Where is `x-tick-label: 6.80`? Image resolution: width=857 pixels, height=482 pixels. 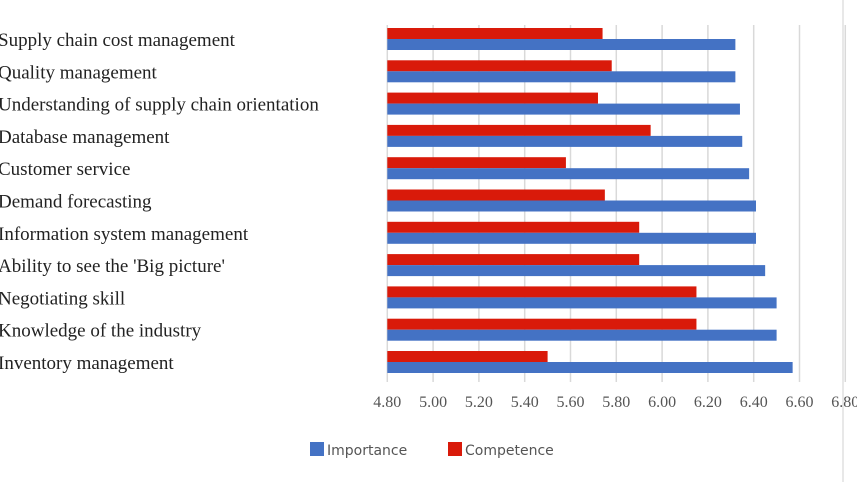 x-tick-label: 6.80 is located at coordinates (844, 402).